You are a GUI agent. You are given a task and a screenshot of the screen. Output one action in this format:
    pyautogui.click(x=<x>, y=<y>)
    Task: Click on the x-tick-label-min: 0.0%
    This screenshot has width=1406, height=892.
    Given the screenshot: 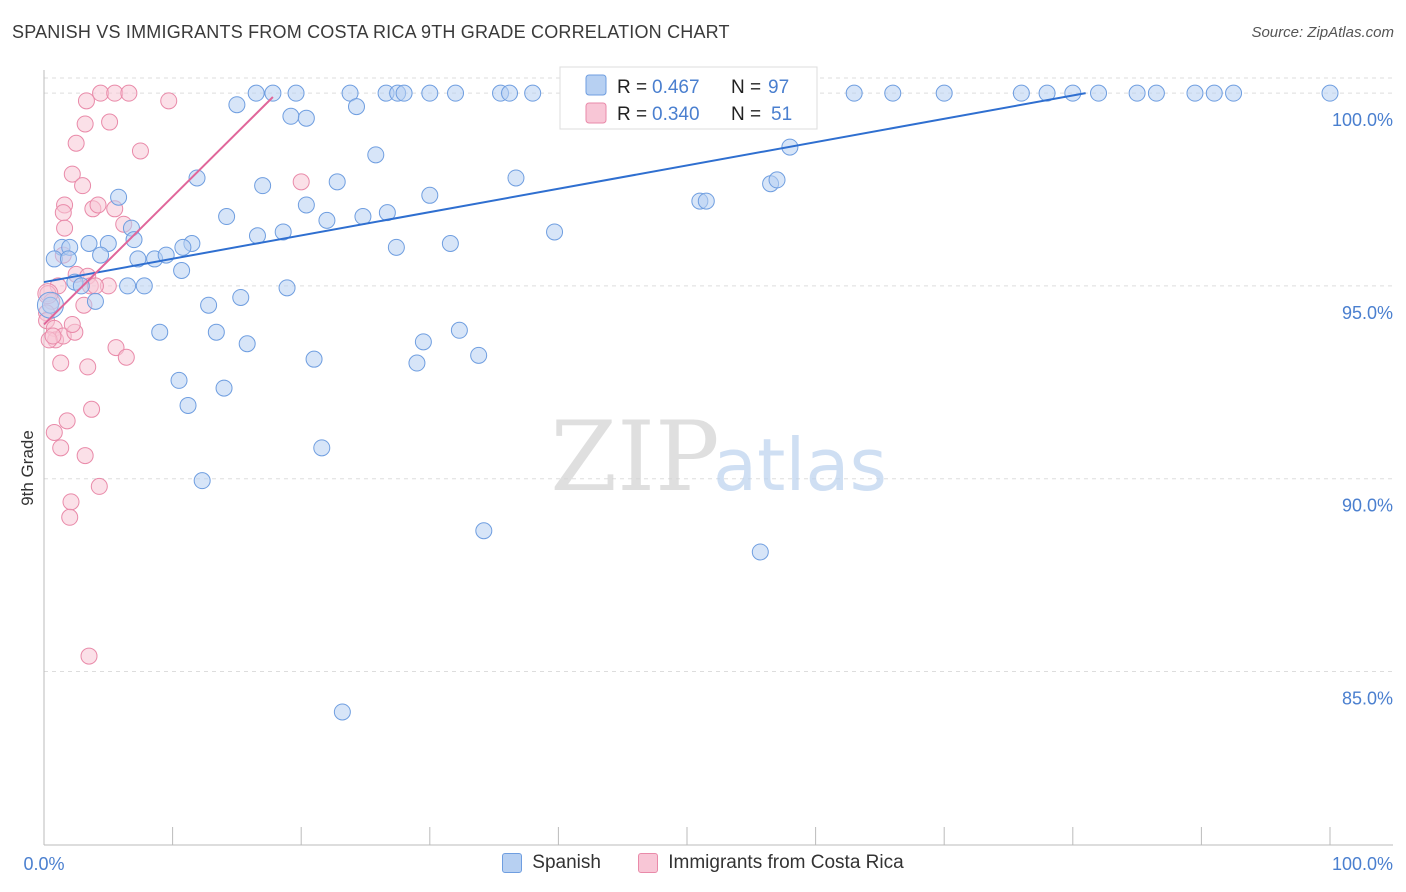 What is the action you would take?
    pyautogui.click(x=43, y=864)
    